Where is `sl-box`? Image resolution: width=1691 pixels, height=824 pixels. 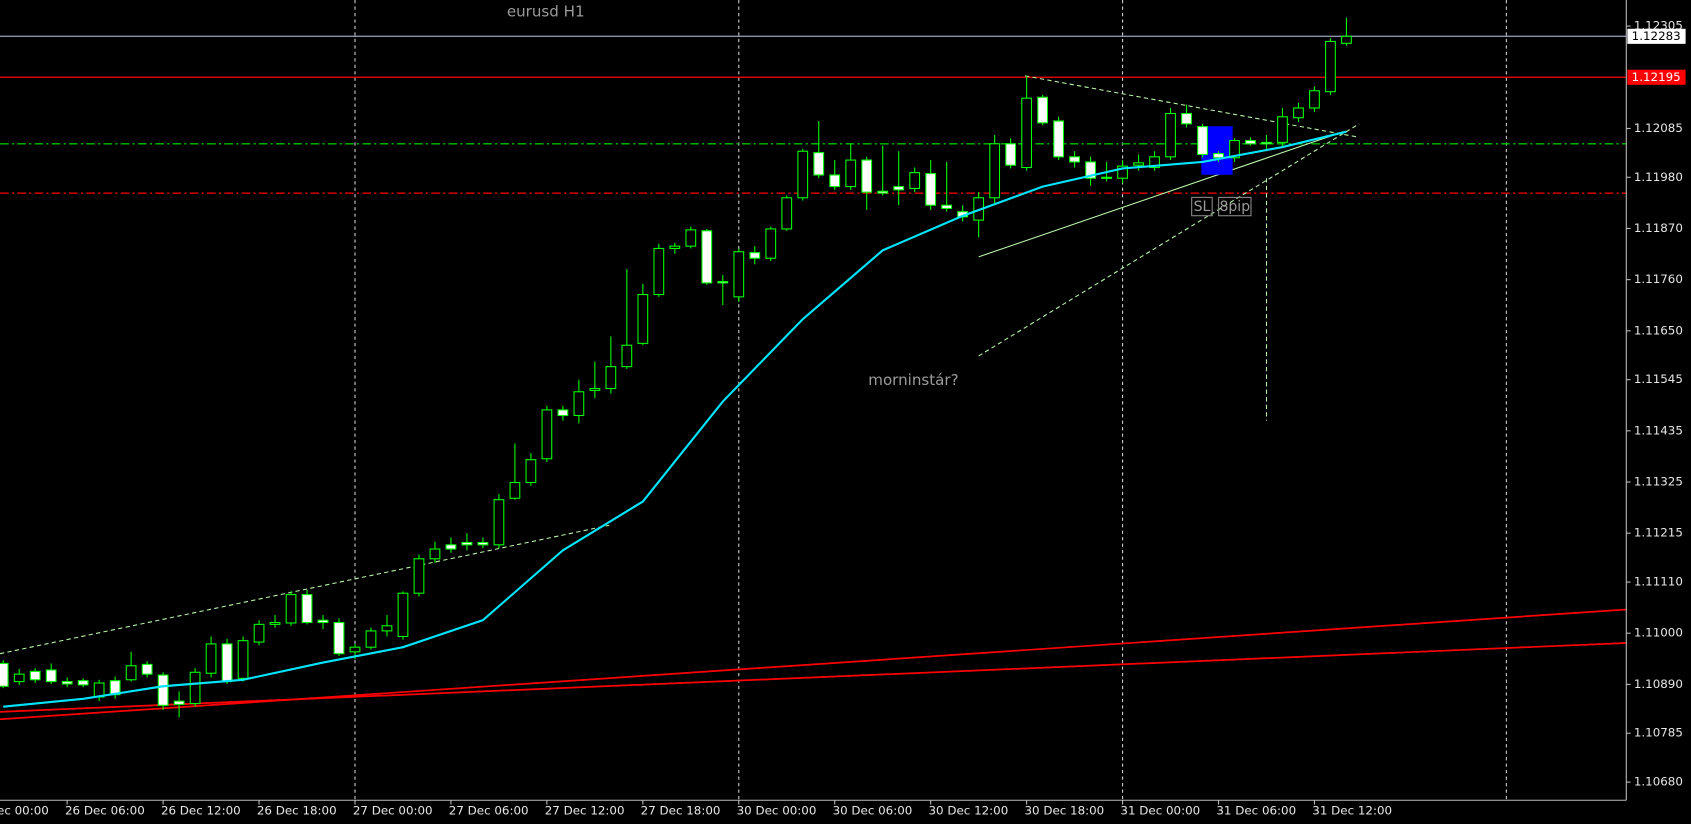
sl-box is located at coordinates (1202, 206).